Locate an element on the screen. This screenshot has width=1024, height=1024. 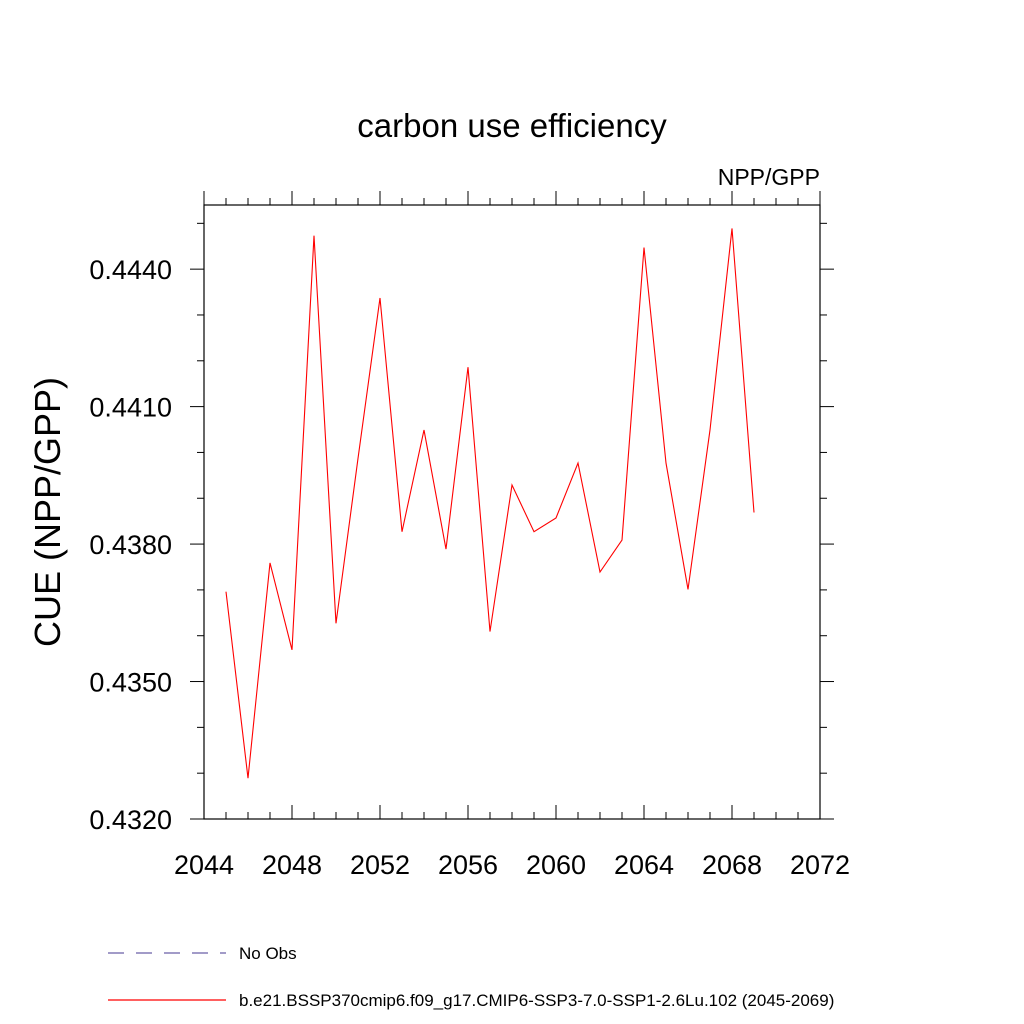
y-axis-label: CUE (NPP/GPP) is located at coordinates (47, 512).